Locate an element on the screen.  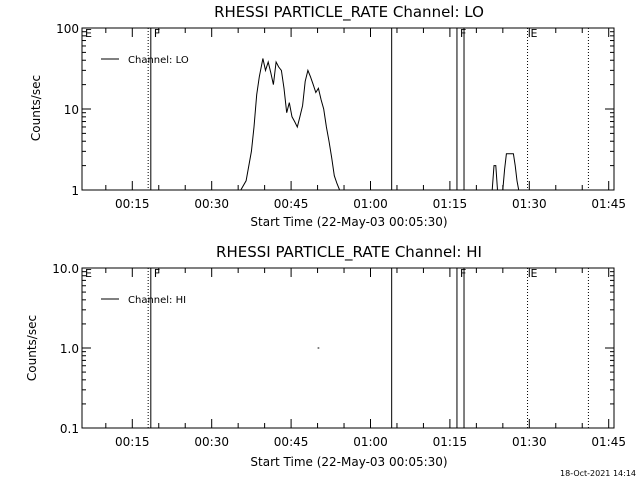
hi-x-tick-label: 01:15 is located at coordinates (450, 442).